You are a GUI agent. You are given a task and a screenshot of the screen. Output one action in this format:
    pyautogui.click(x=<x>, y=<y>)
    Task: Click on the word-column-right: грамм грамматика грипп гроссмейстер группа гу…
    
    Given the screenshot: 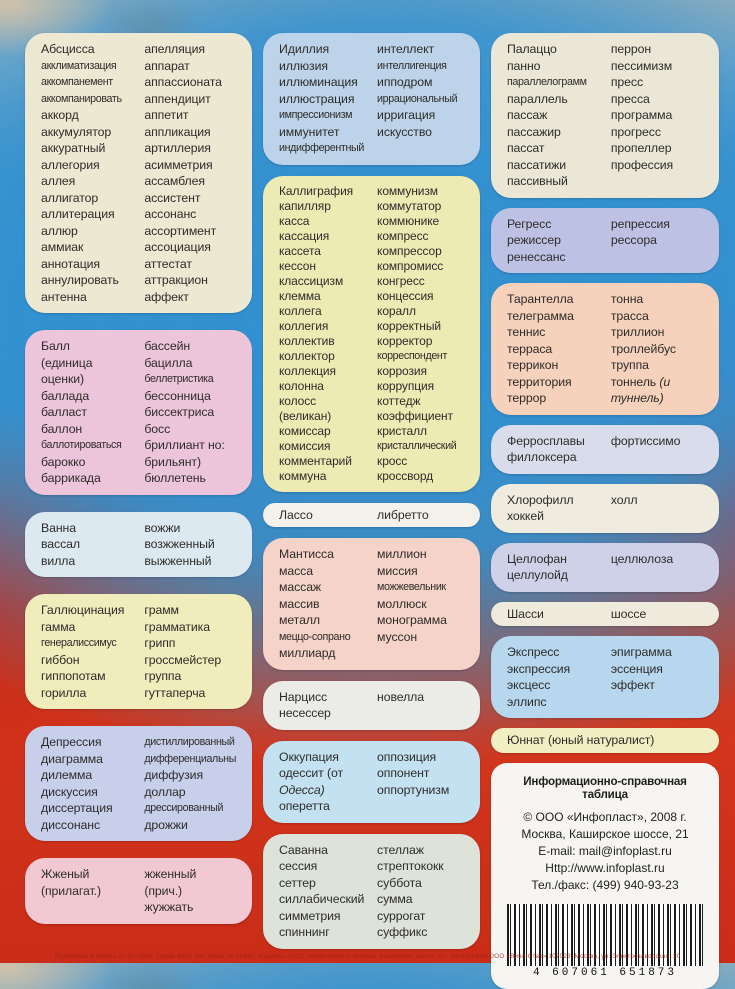 What is the action you would take?
    pyautogui.click(x=190, y=651)
    